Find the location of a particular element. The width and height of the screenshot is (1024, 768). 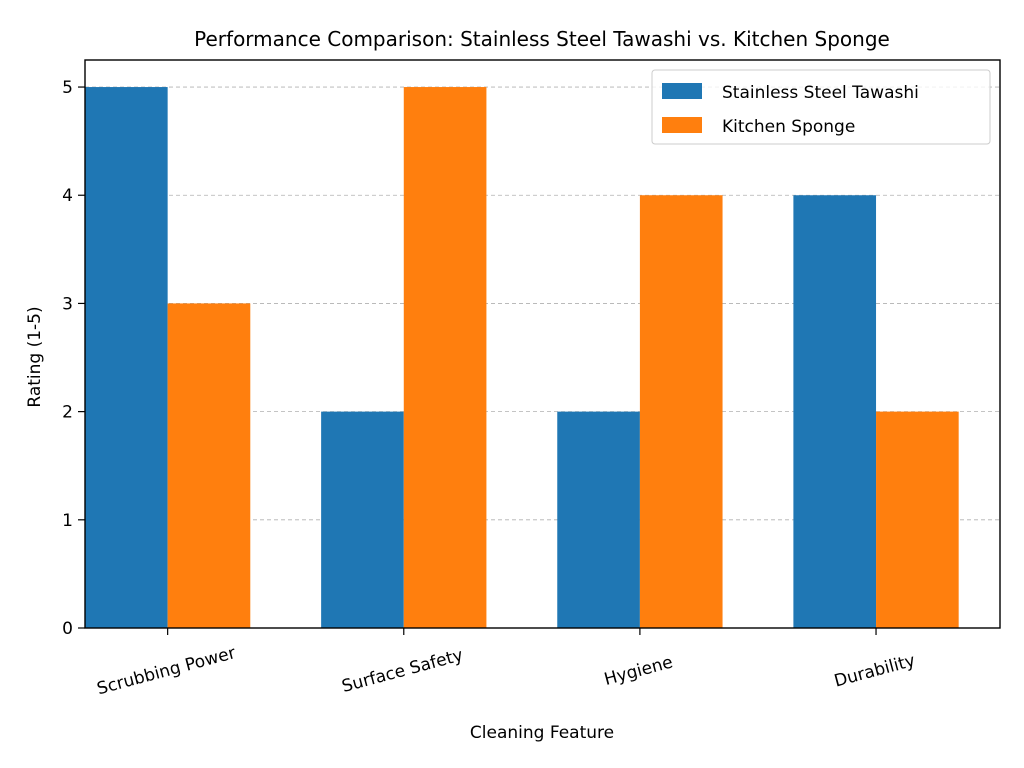

x-tick-label-2: Hygiene is located at coordinates (638, 670).